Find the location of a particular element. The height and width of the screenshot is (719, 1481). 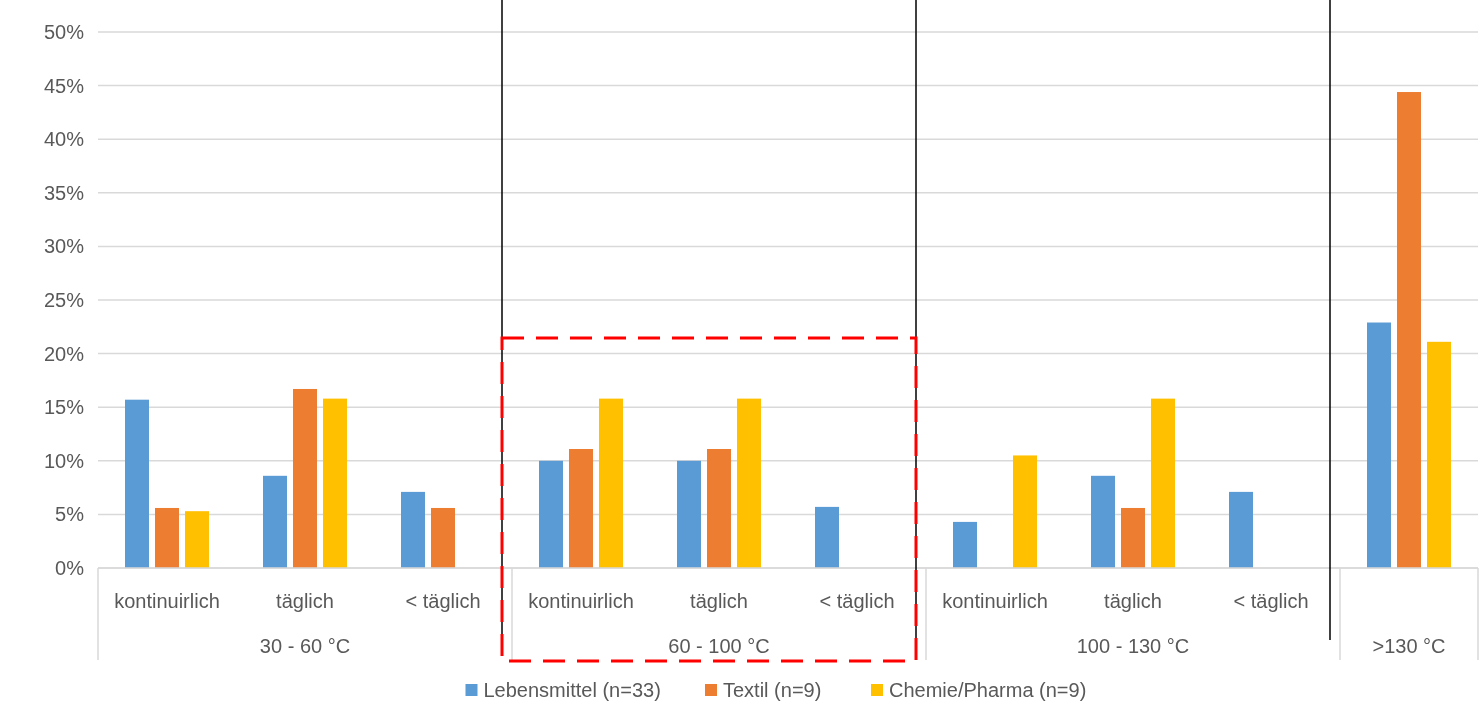

y-tick-label: 30% is located at coordinates (64, 246).